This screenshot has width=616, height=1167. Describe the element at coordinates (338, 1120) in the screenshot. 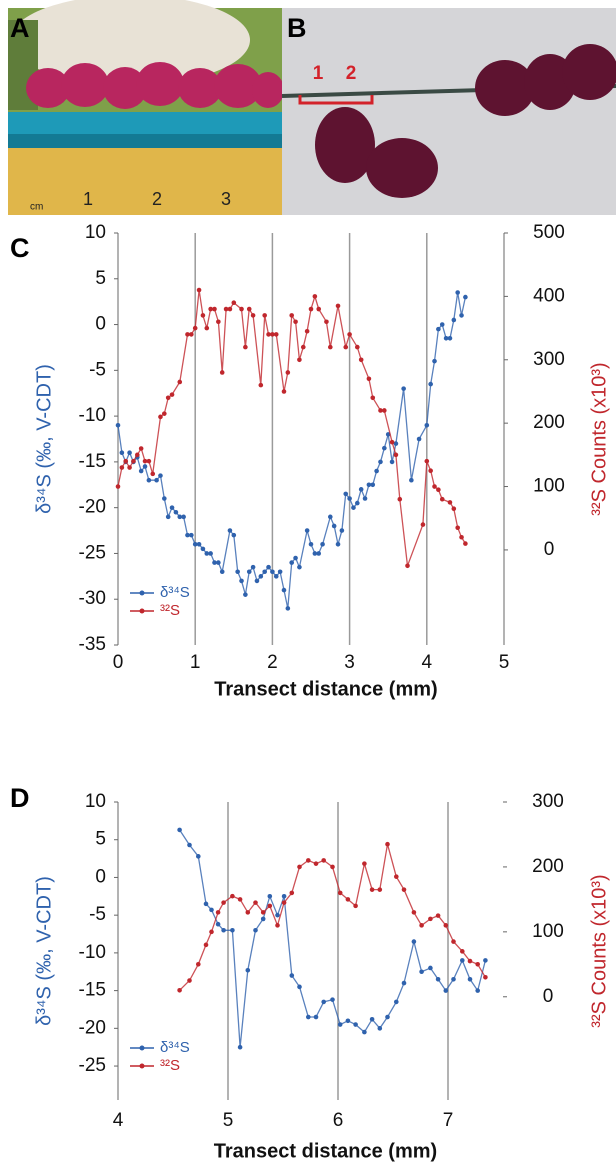

I see `x-tick-label: 6` at that location.